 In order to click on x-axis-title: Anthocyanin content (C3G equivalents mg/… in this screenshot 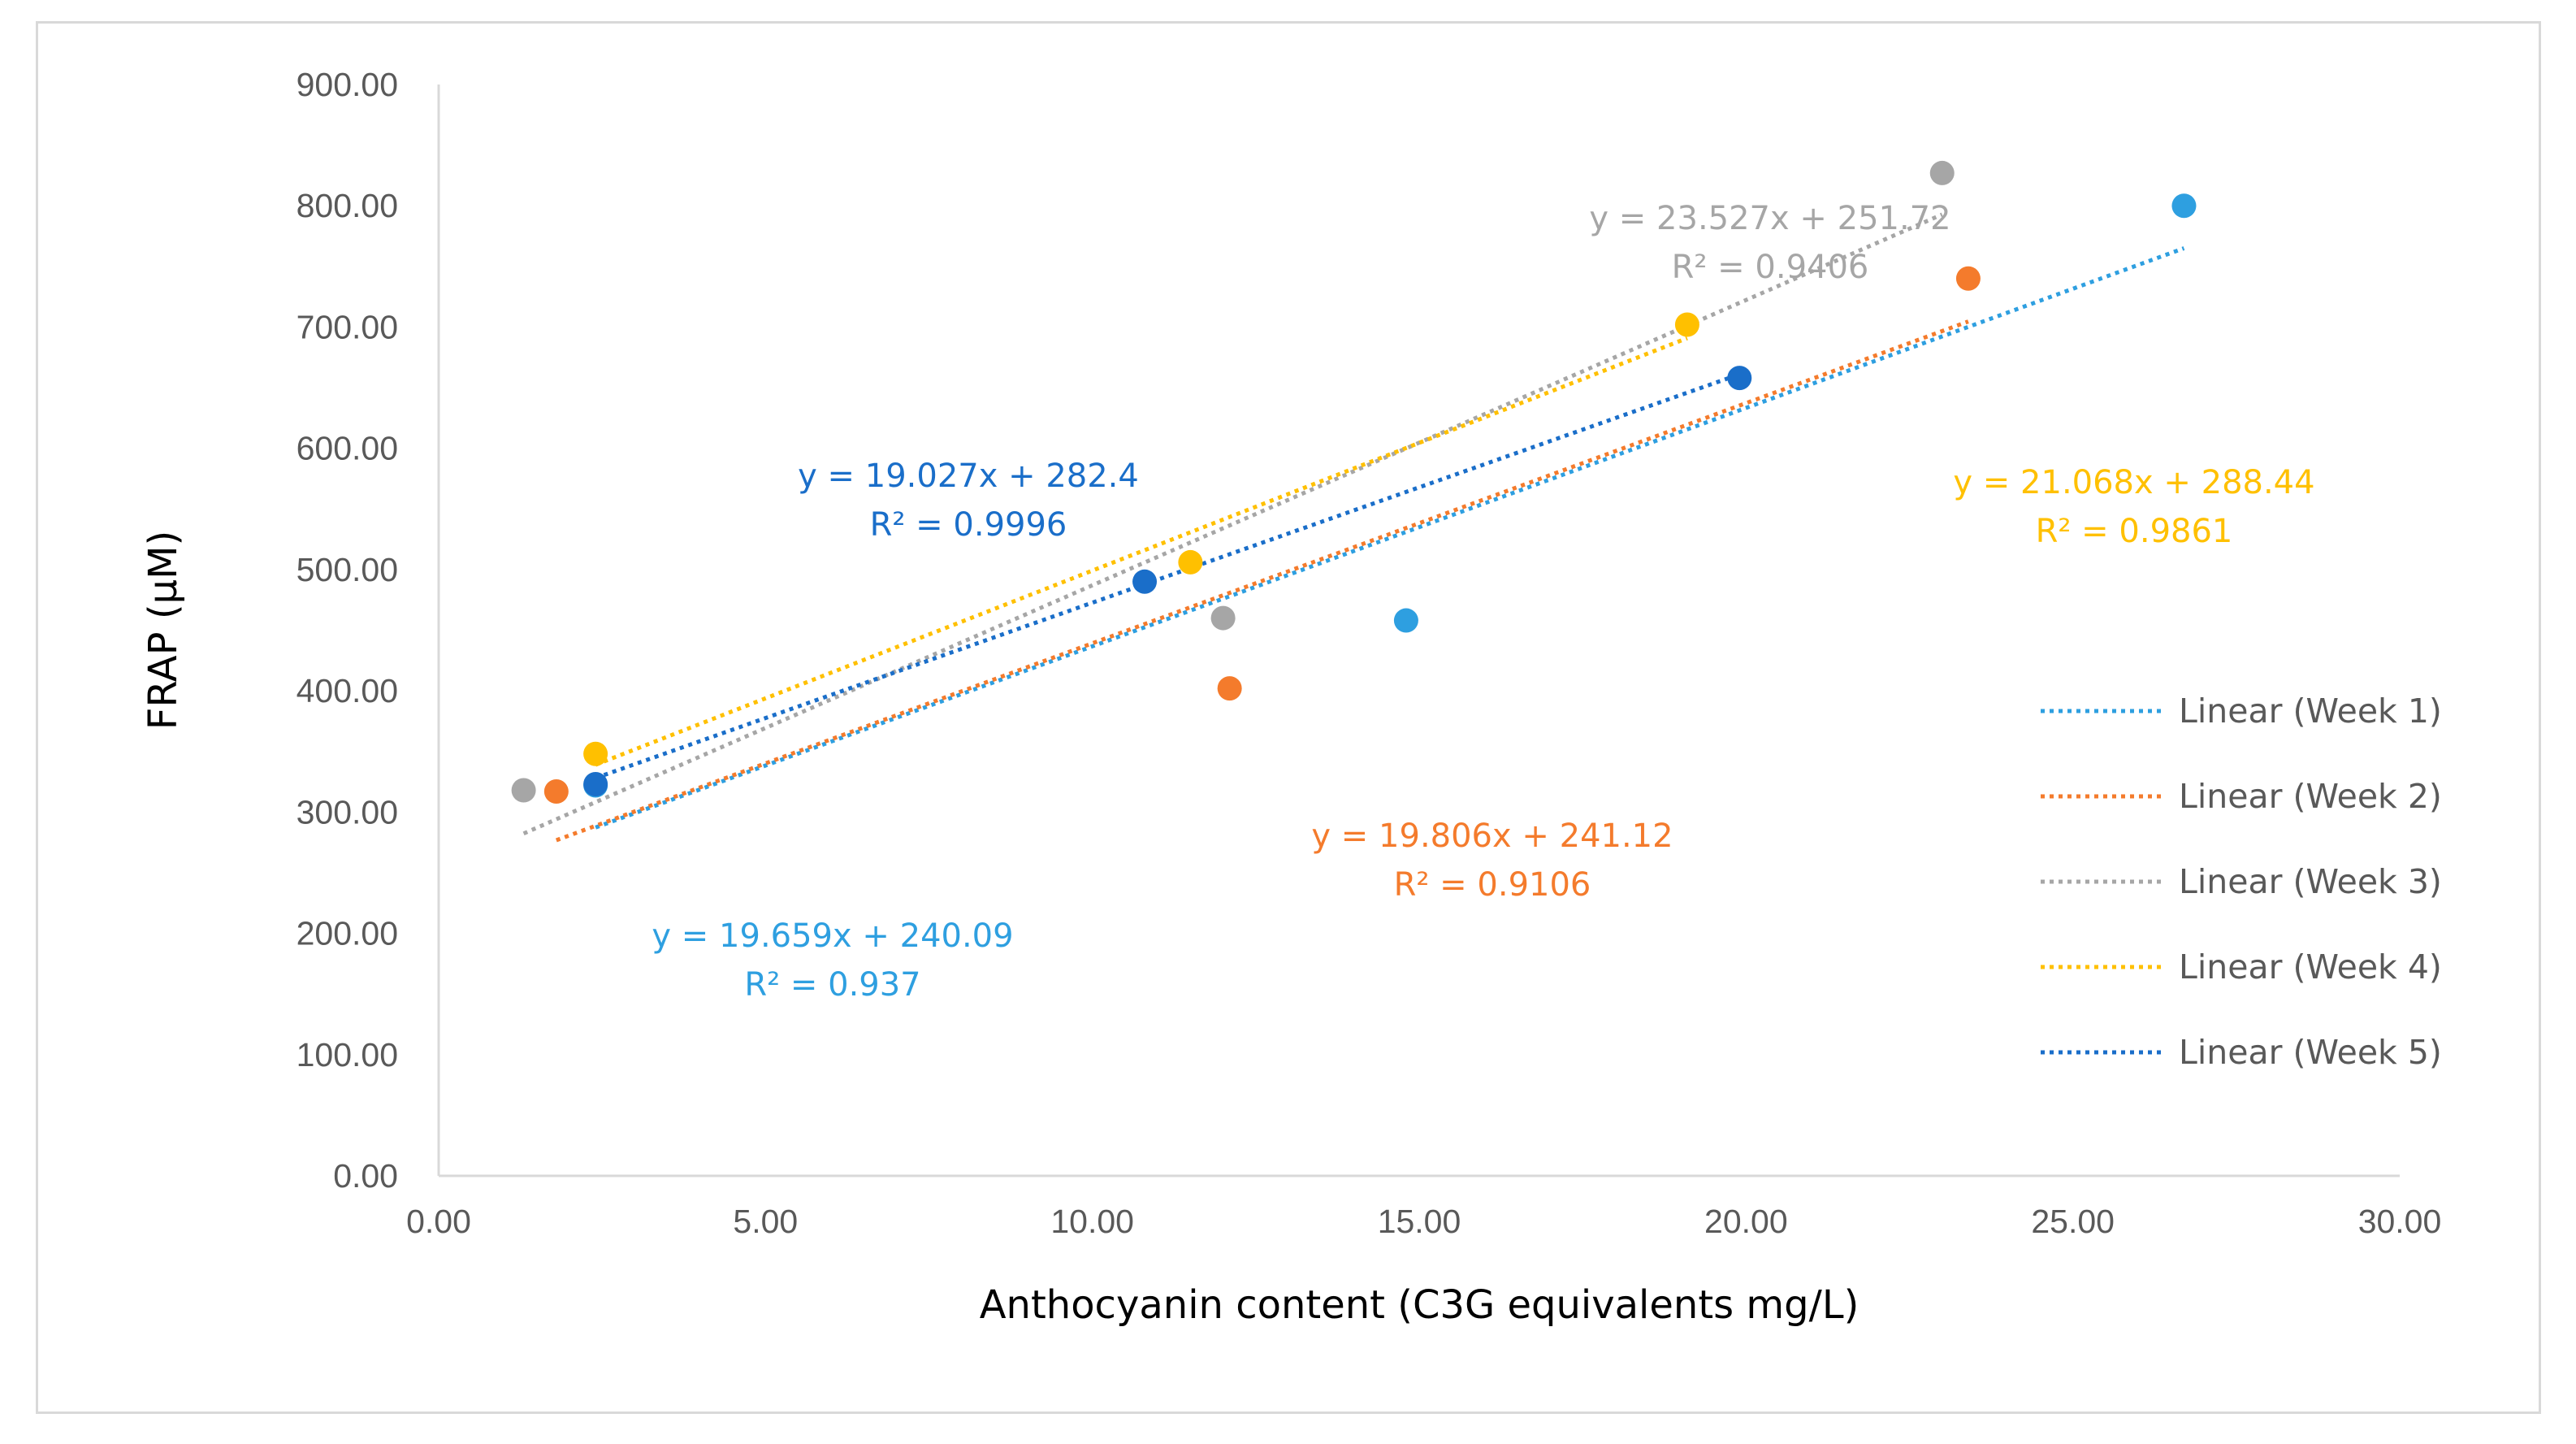, I will do `click(1419, 1305)`.